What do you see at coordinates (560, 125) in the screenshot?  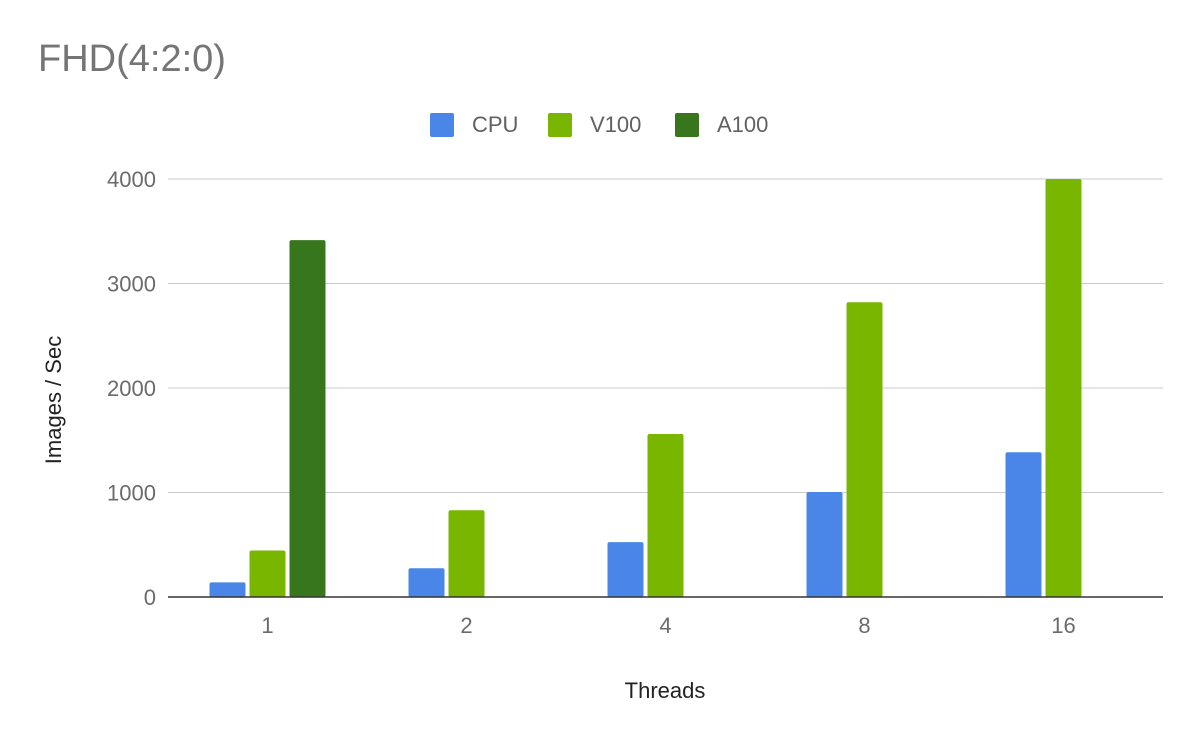 I see `legend-swatch-v100` at bounding box center [560, 125].